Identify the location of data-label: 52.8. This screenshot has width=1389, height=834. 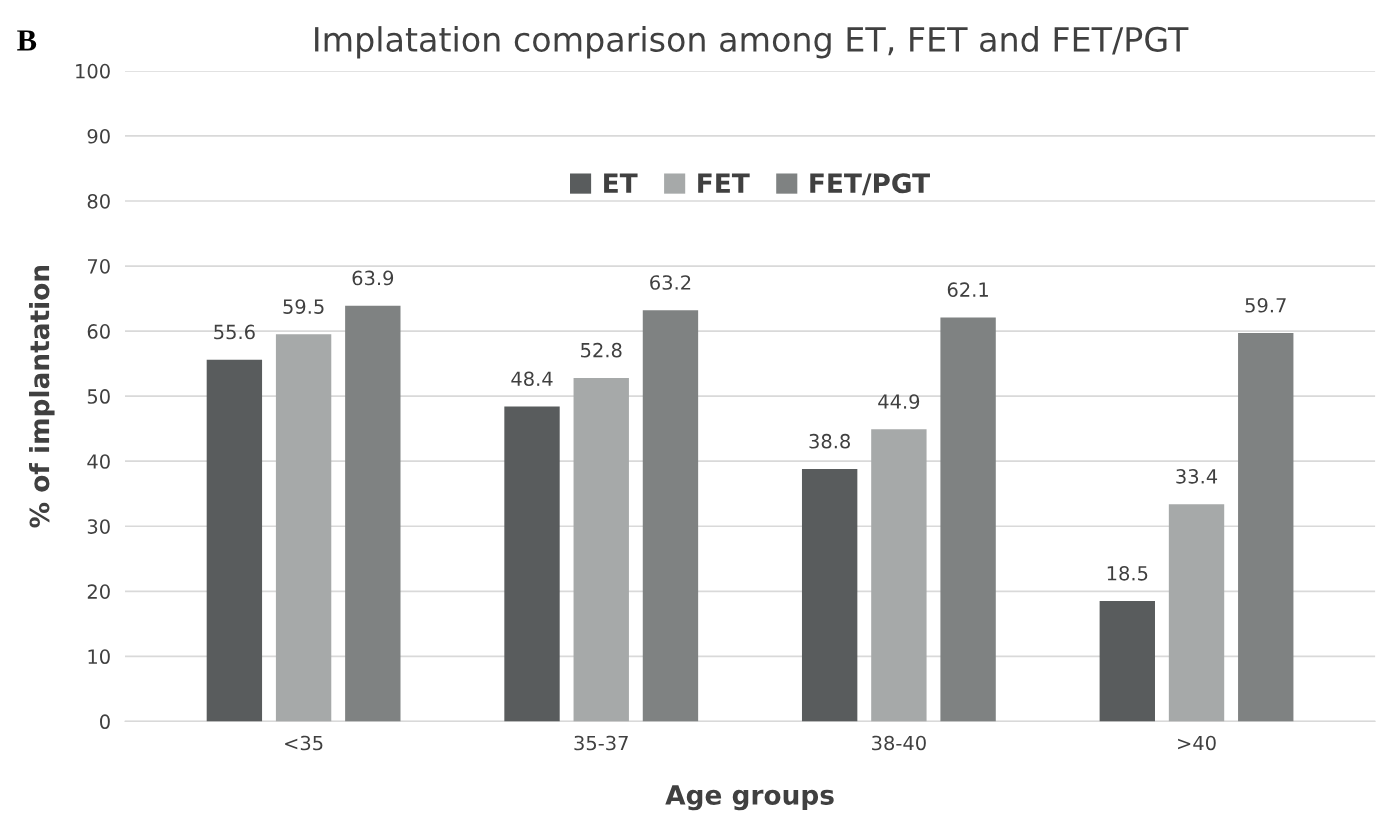
(601, 350).